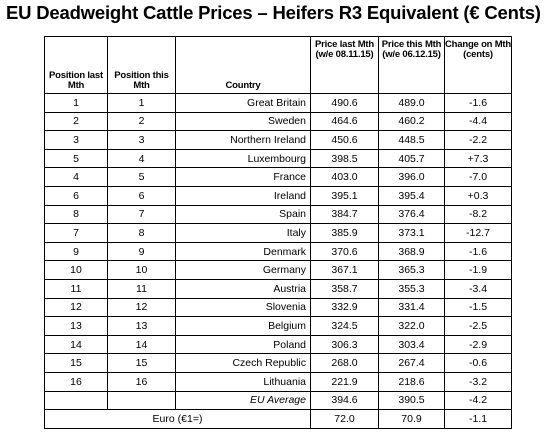  Describe the element at coordinates (411, 195) in the screenshot. I see `price-this-cell: 395.4` at that location.